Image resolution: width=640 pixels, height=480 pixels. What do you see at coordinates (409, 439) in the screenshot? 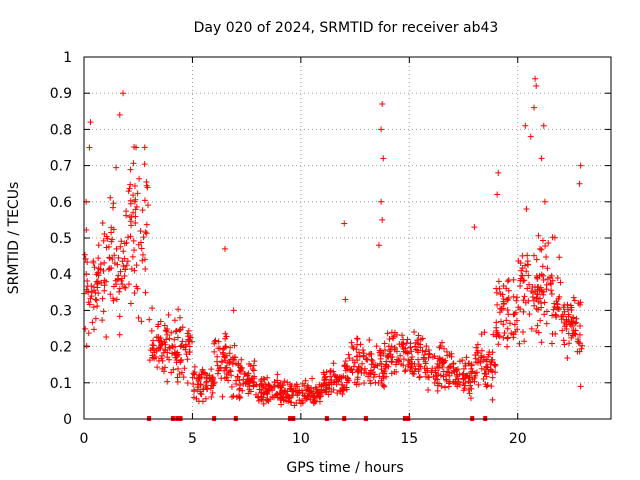
I see `x-tick-label: 15` at bounding box center [409, 439].